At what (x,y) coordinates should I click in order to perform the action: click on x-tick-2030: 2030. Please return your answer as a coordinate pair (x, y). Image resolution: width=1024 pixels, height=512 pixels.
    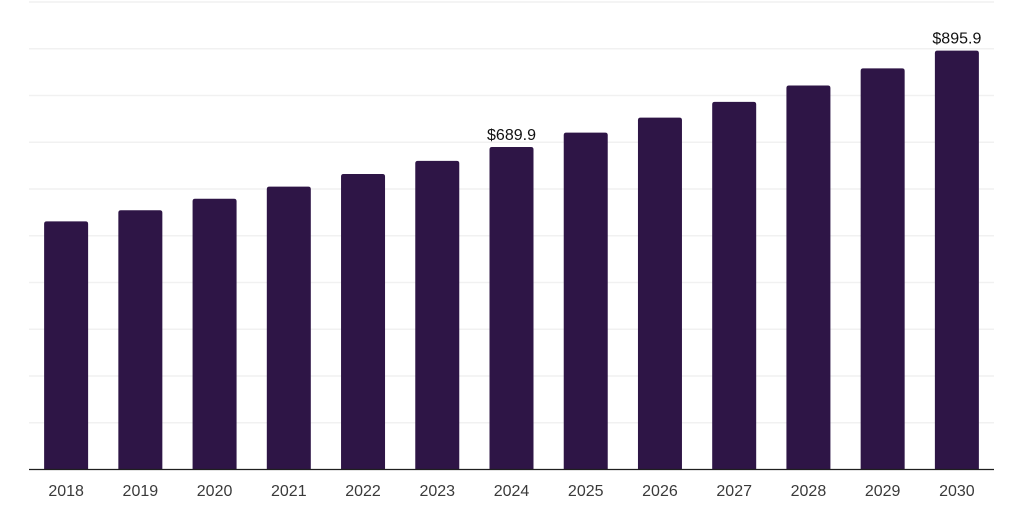
    Looking at the image, I should click on (957, 491).